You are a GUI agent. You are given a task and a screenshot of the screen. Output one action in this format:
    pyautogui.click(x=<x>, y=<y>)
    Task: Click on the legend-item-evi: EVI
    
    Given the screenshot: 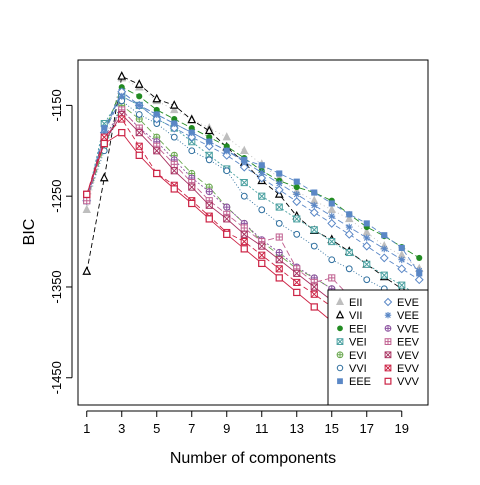 What is the action you would take?
    pyautogui.click(x=351, y=356)
    